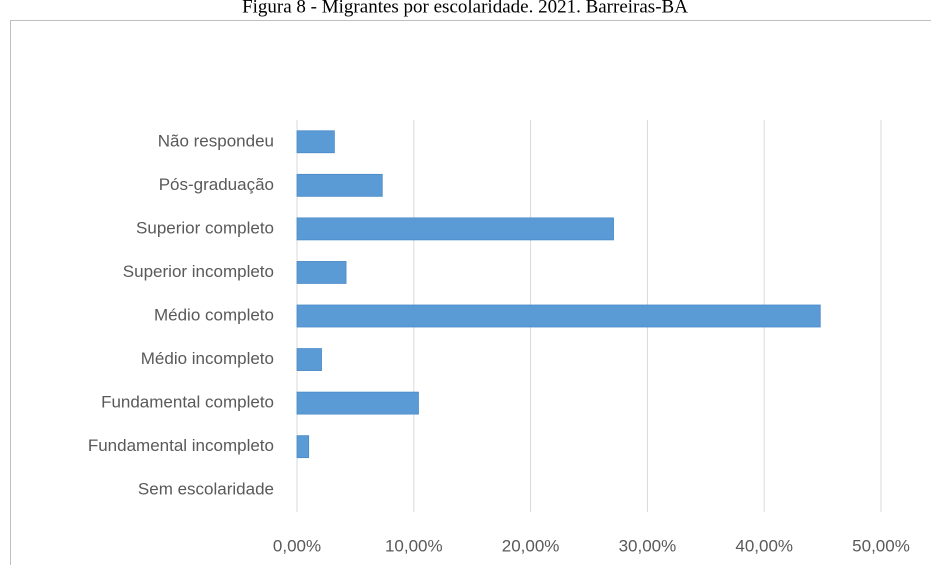 The width and height of the screenshot is (931, 565). I want to click on y-tick-label: Sem escolaridade, so click(206, 489).